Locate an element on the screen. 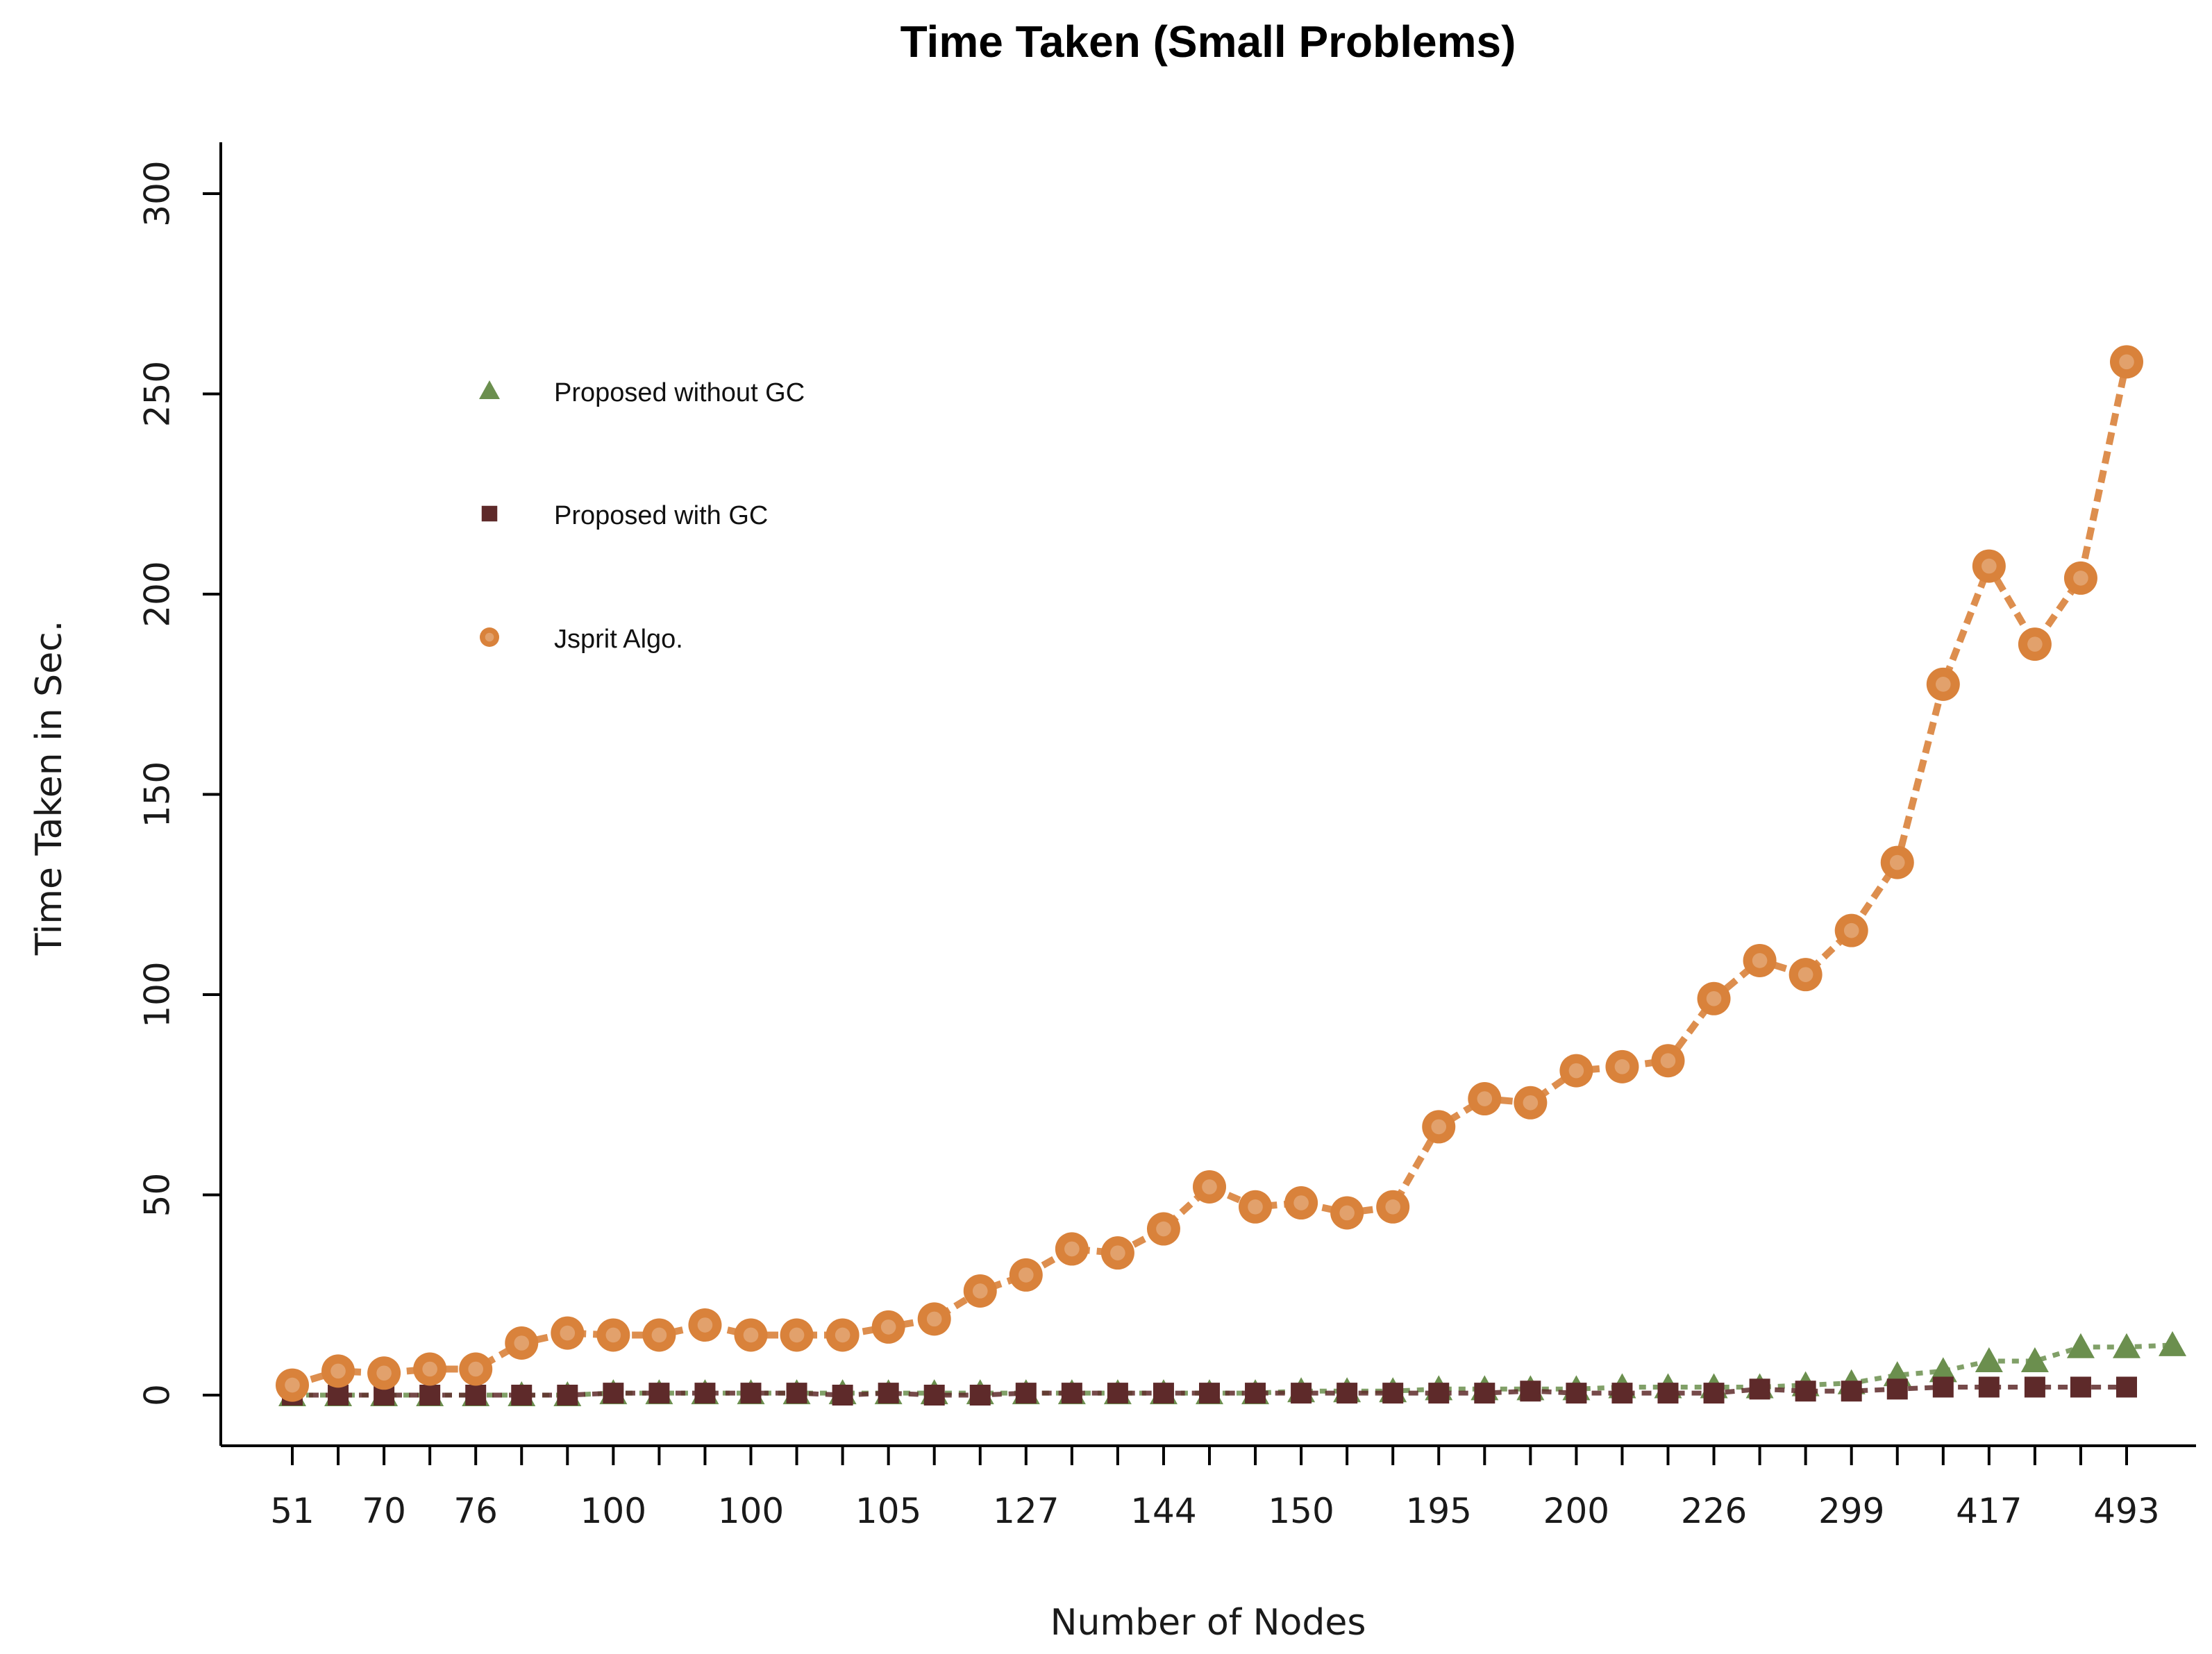 This screenshot has width=2212, height=1654. x-tick-label: 76 is located at coordinates (475, 1511).